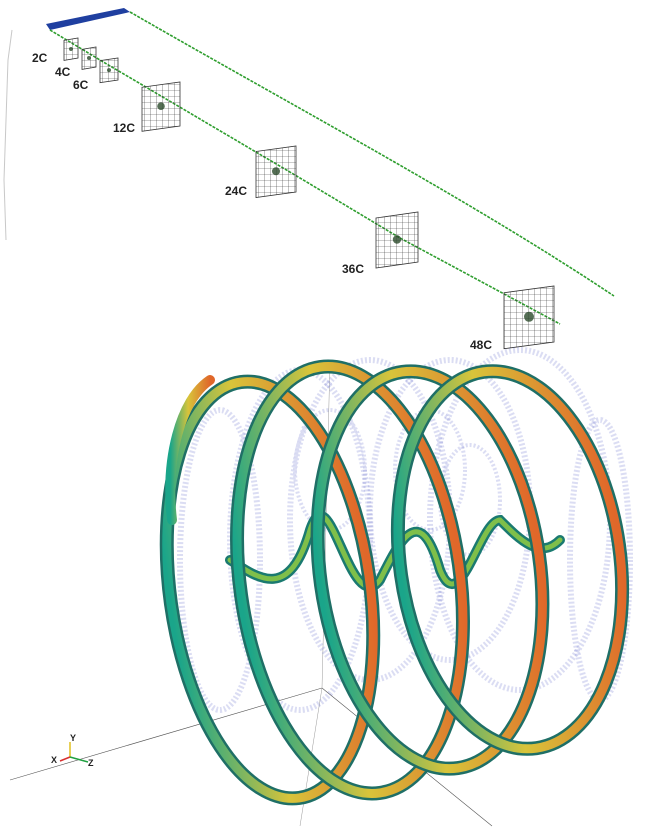  Describe the element at coordinates (73, 738) in the screenshot. I see `y-axis-label: Y` at that location.